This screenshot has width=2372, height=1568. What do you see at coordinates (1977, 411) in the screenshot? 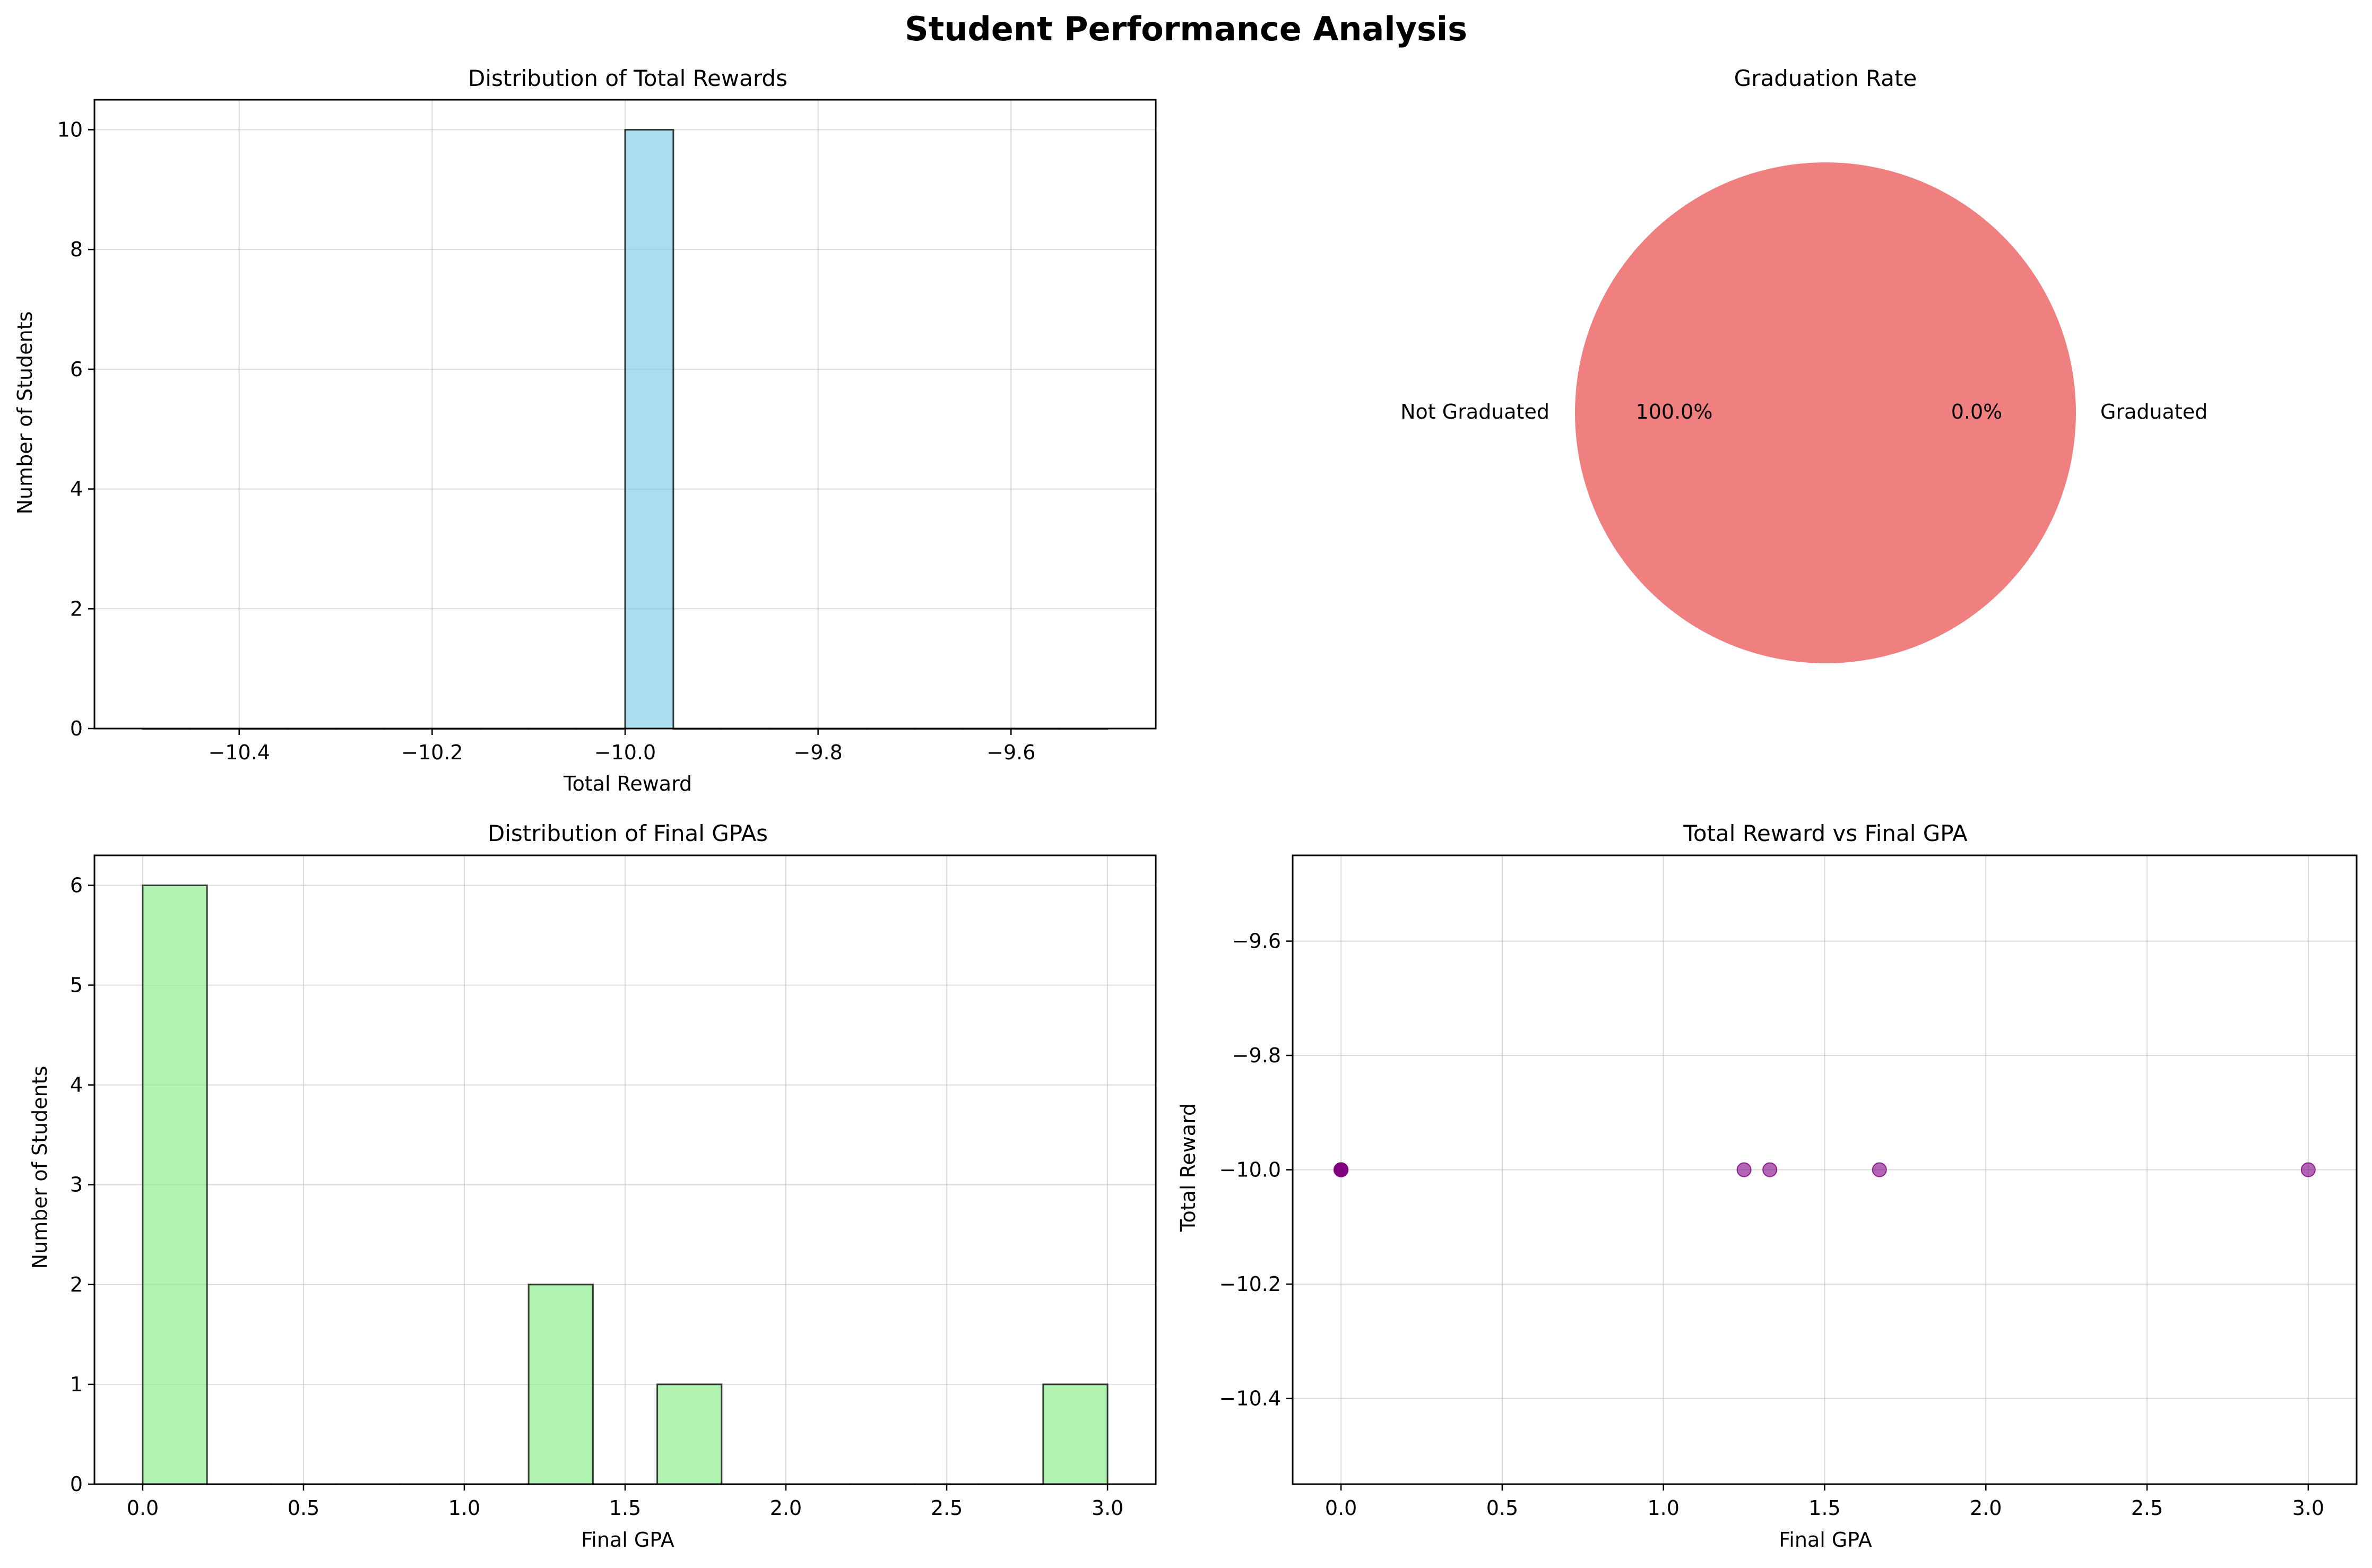
I see `pie-pct-graduated: 0.0%` at bounding box center [1977, 411].